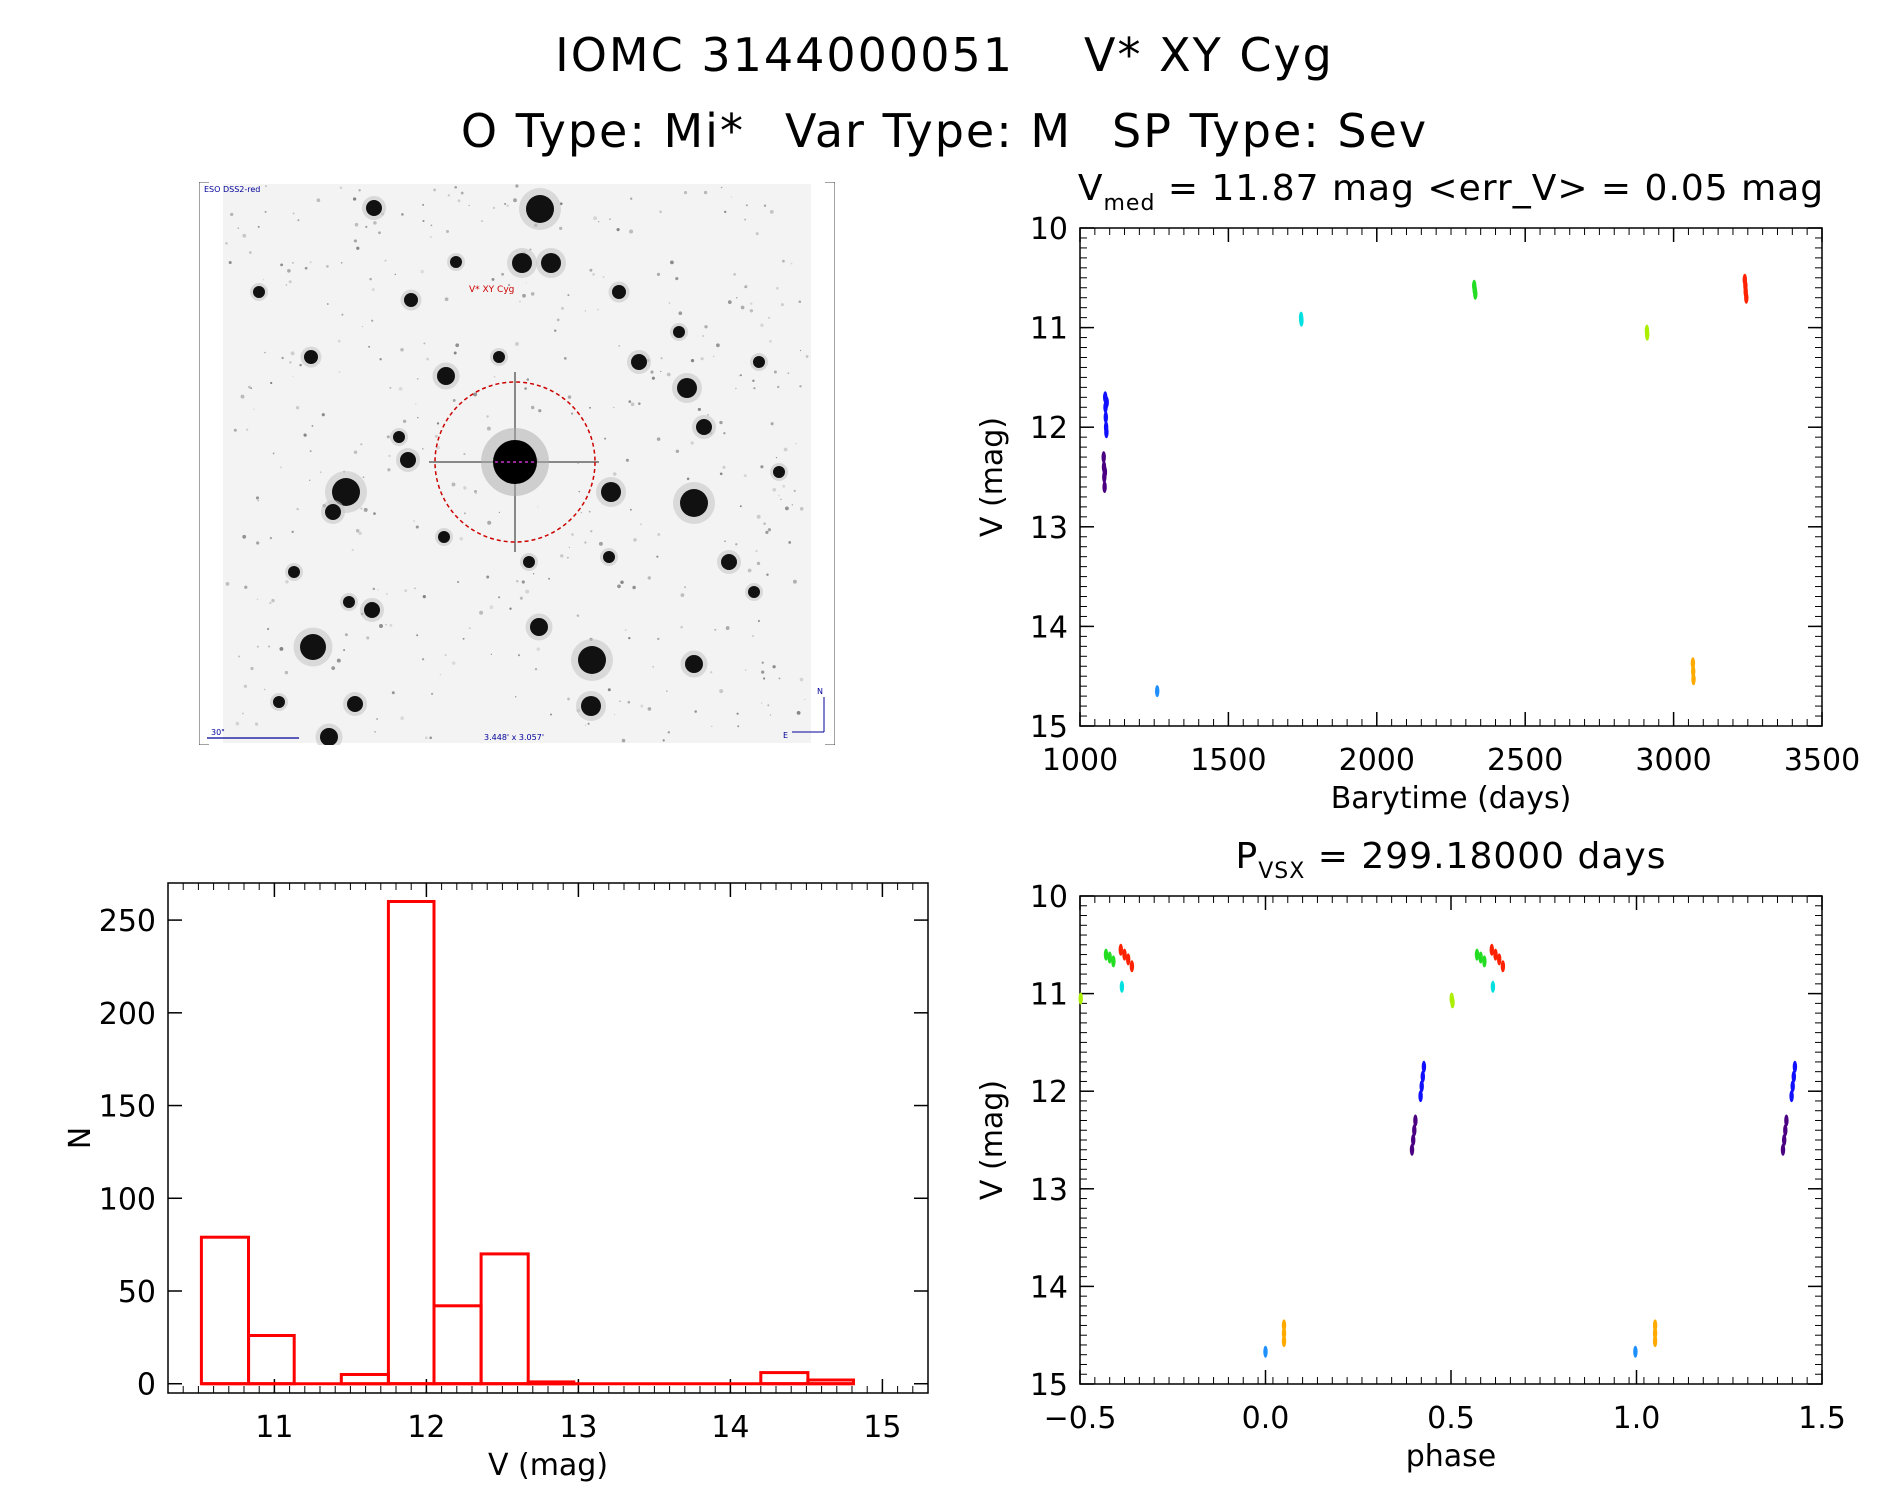 The height and width of the screenshot is (1494, 1889). I want to click on phased-ytick-label: 15, so click(1049, 1385).